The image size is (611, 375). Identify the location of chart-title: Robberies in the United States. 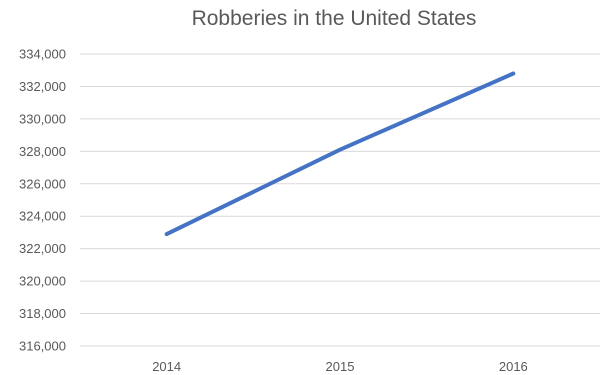
(334, 18).